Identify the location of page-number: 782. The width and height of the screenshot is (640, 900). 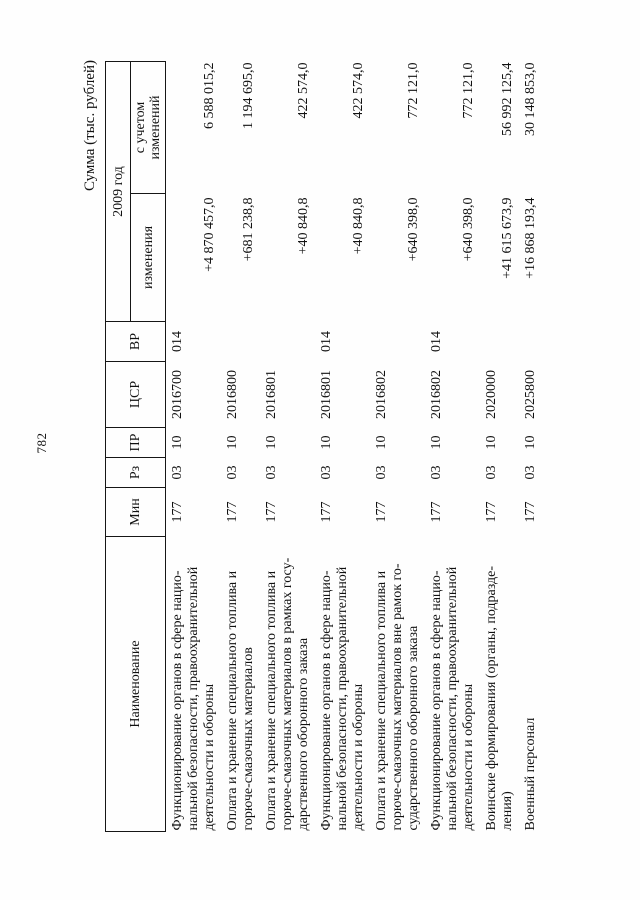
(41, 443).